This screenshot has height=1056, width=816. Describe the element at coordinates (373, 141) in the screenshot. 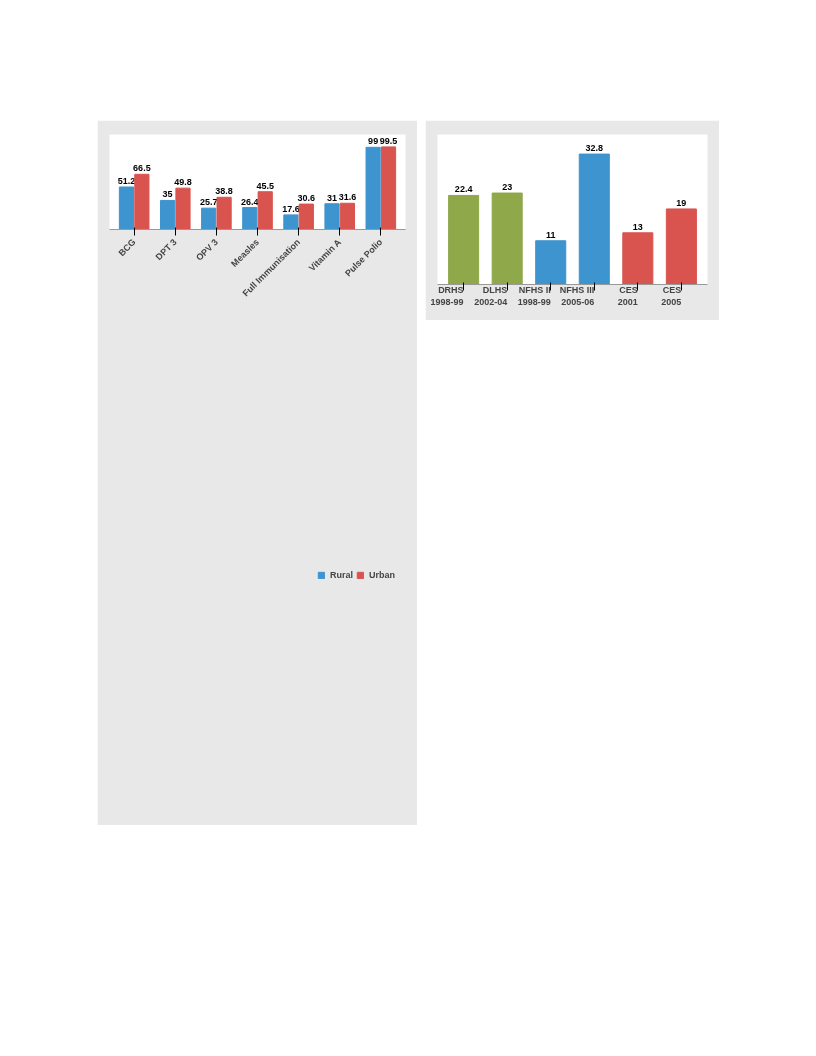

I see `data-label: 99` at that location.